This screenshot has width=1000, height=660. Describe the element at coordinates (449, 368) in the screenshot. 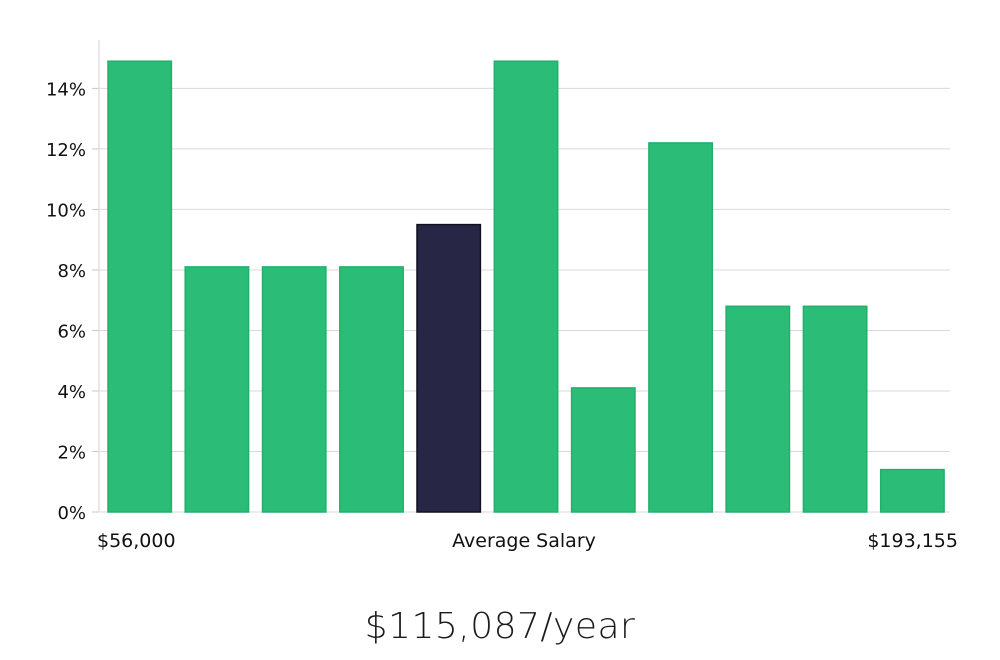

I see `bar-average-salary` at that location.